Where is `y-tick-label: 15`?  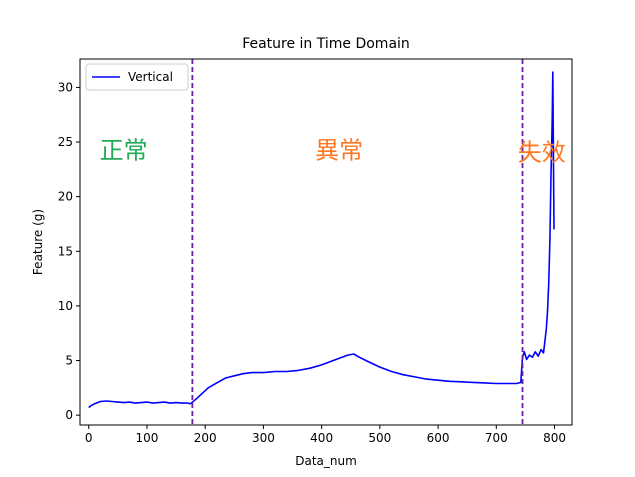
y-tick-label: 15 is located at coordinates (65, 251).